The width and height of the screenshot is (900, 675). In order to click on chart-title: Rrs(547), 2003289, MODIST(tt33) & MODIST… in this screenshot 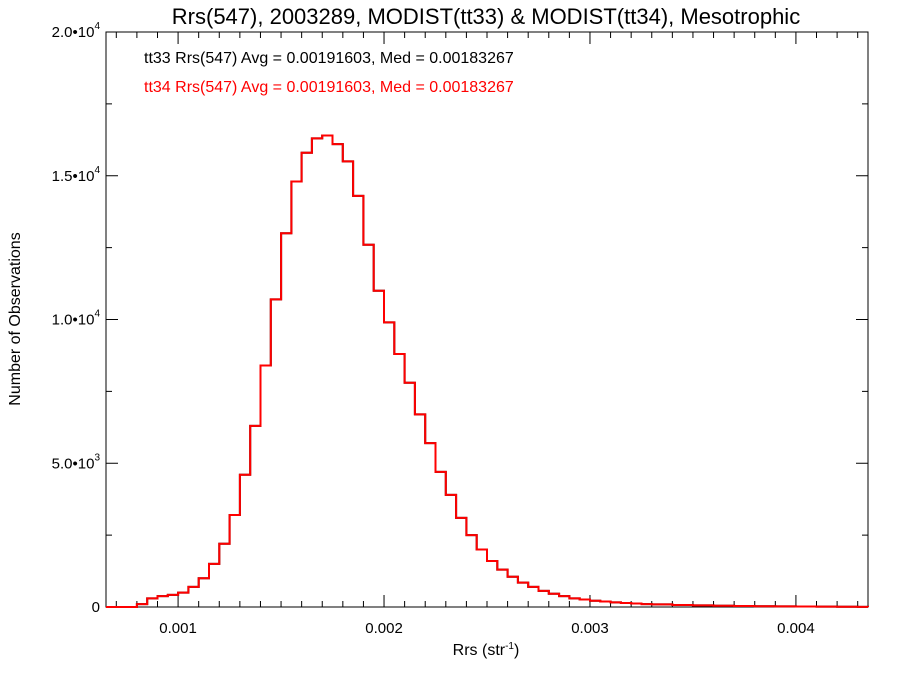, I will do `click(486, 16)`.